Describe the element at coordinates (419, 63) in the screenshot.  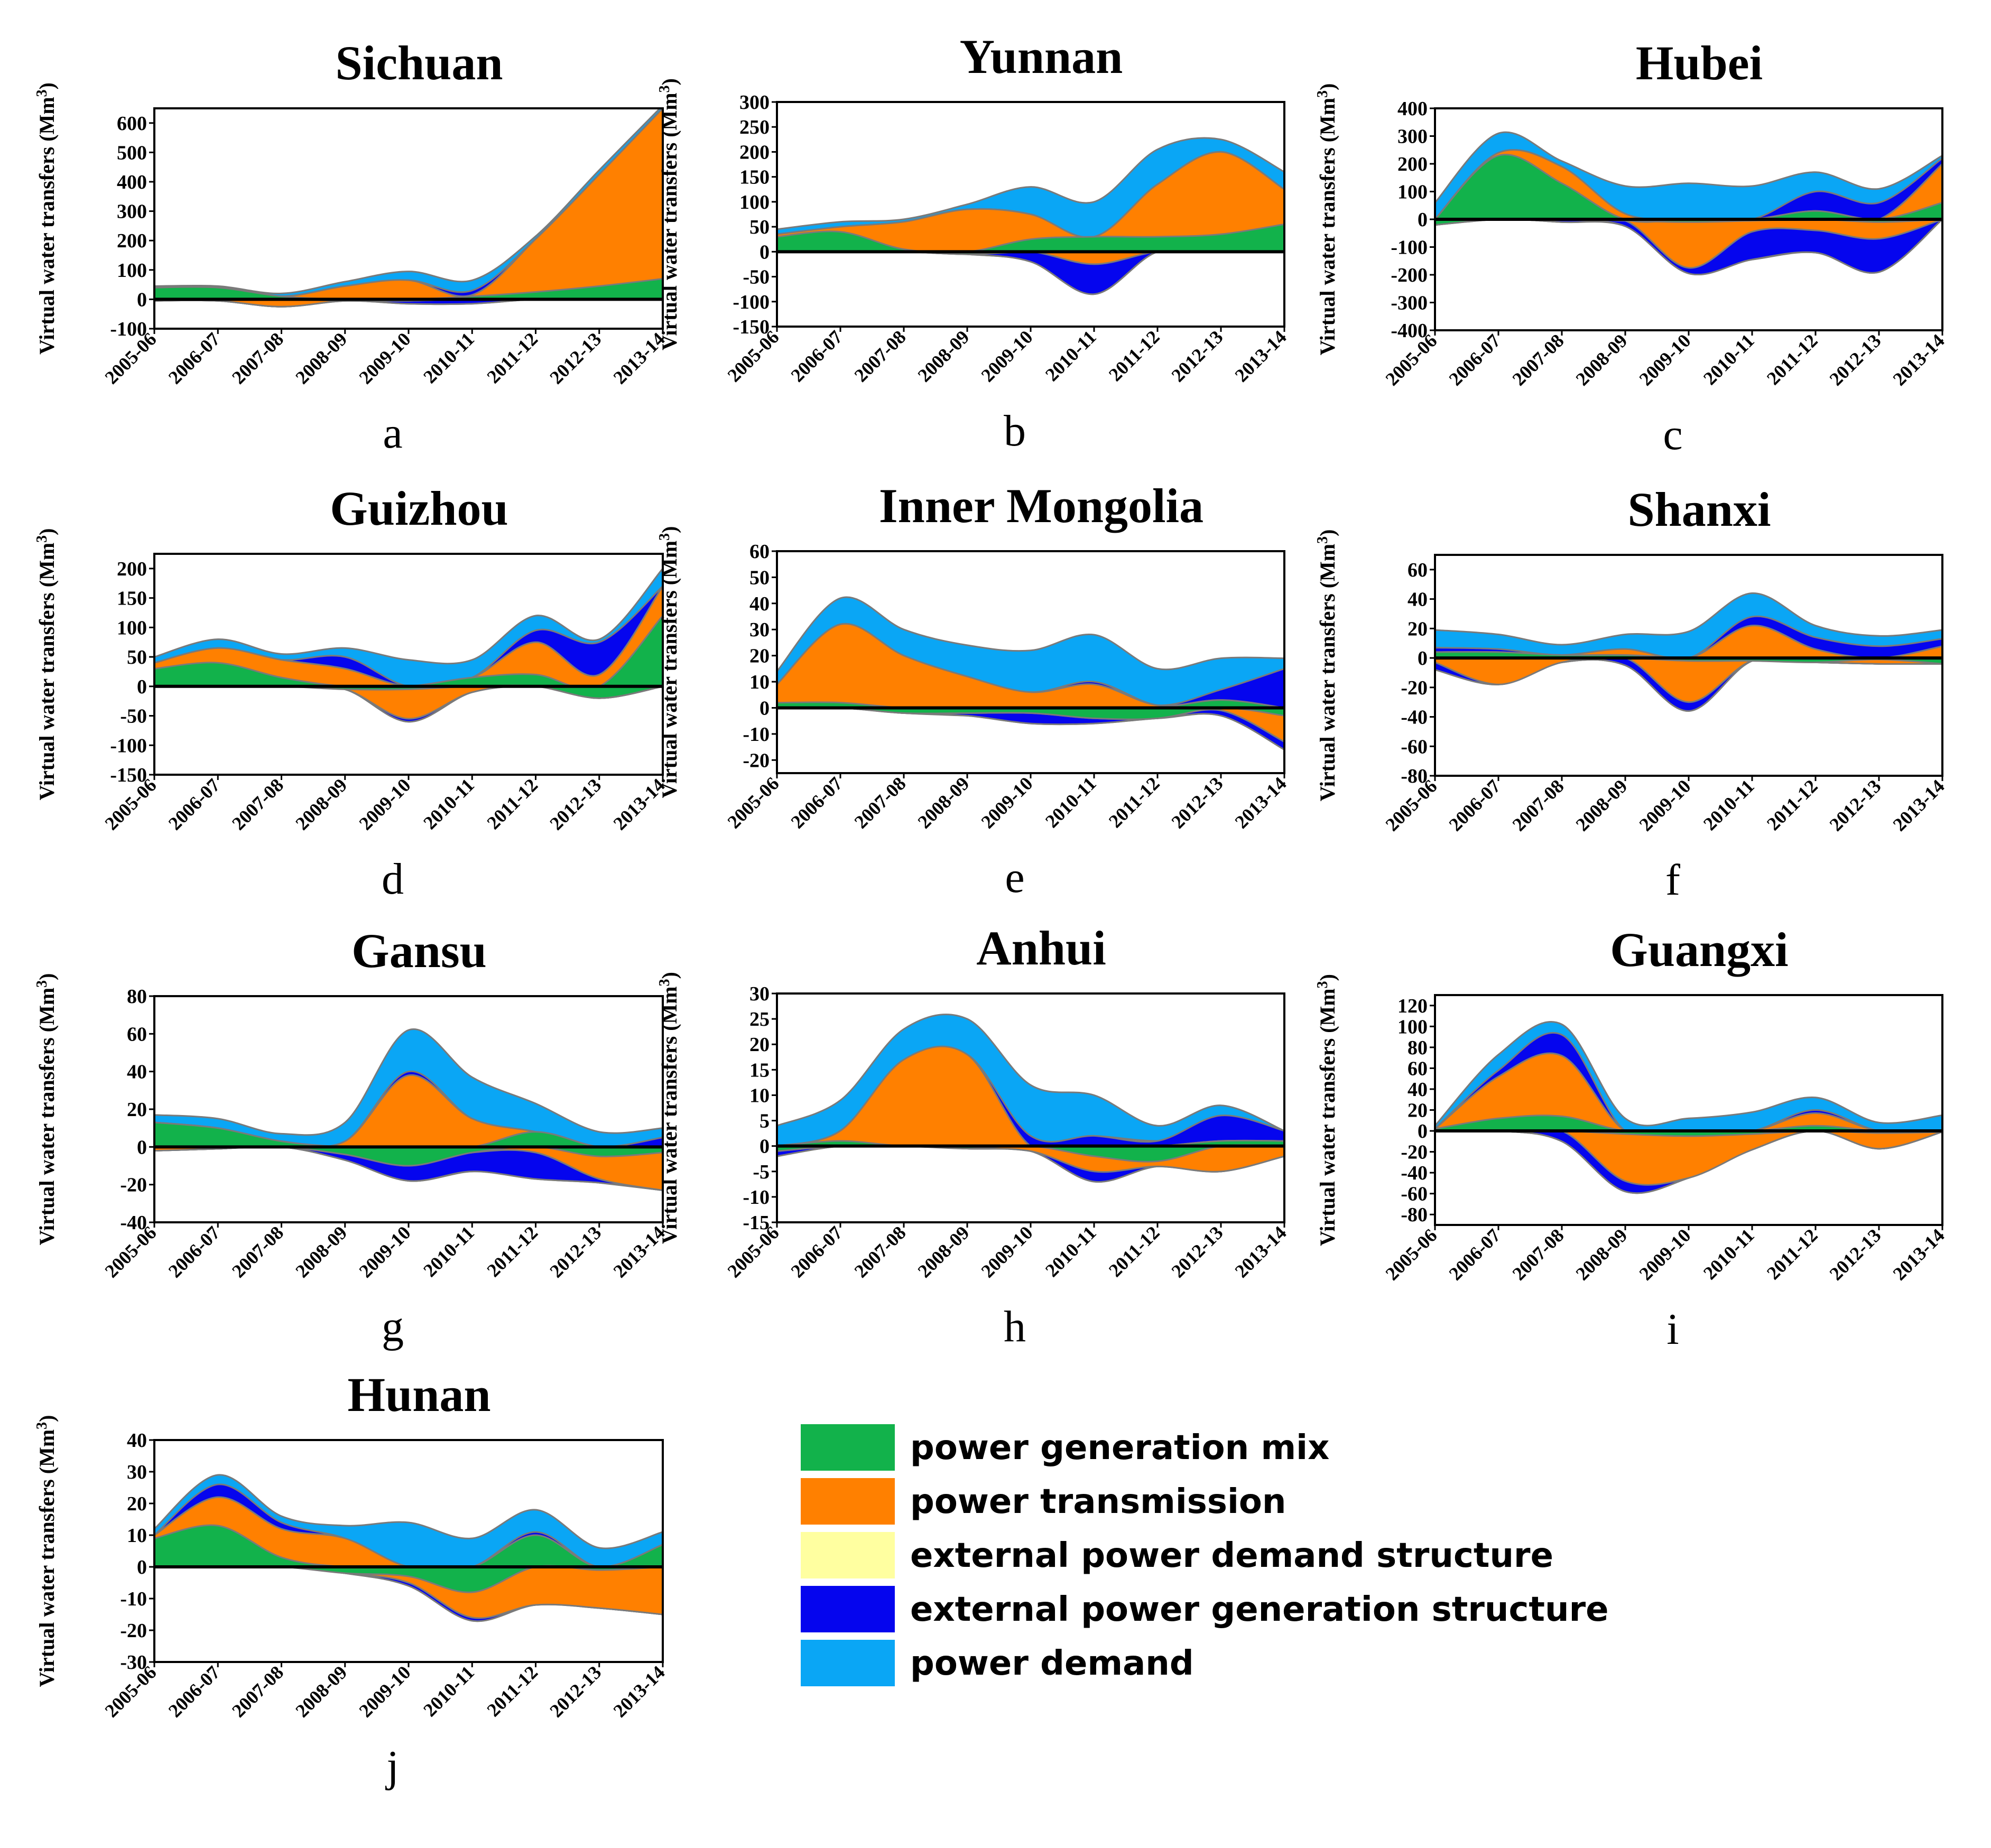
I see `chart-title: Sichuan` at that location.